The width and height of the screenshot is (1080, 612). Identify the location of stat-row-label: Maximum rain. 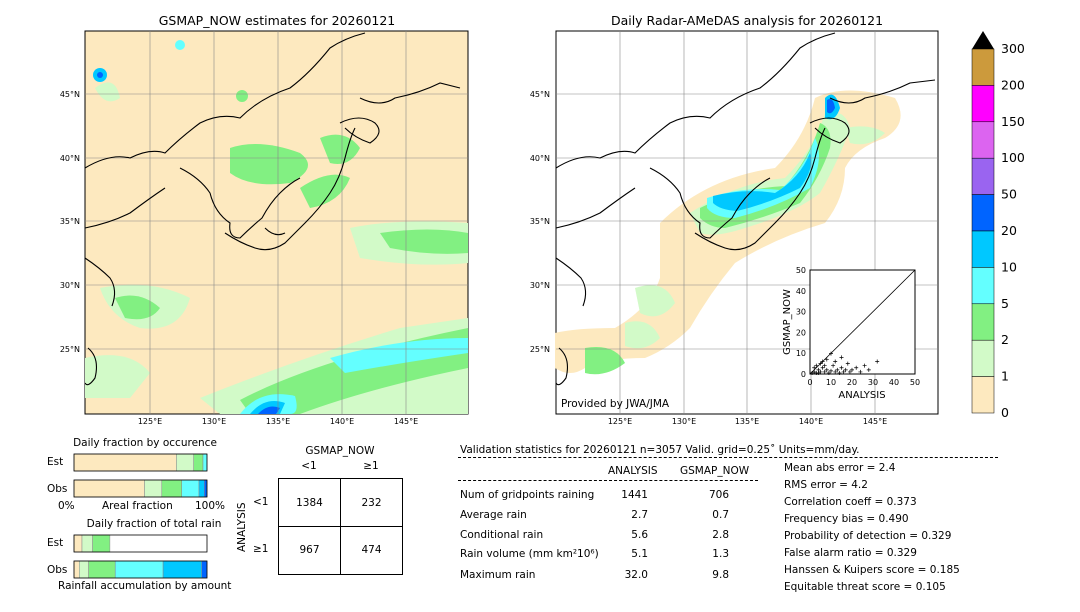
(498, 575).